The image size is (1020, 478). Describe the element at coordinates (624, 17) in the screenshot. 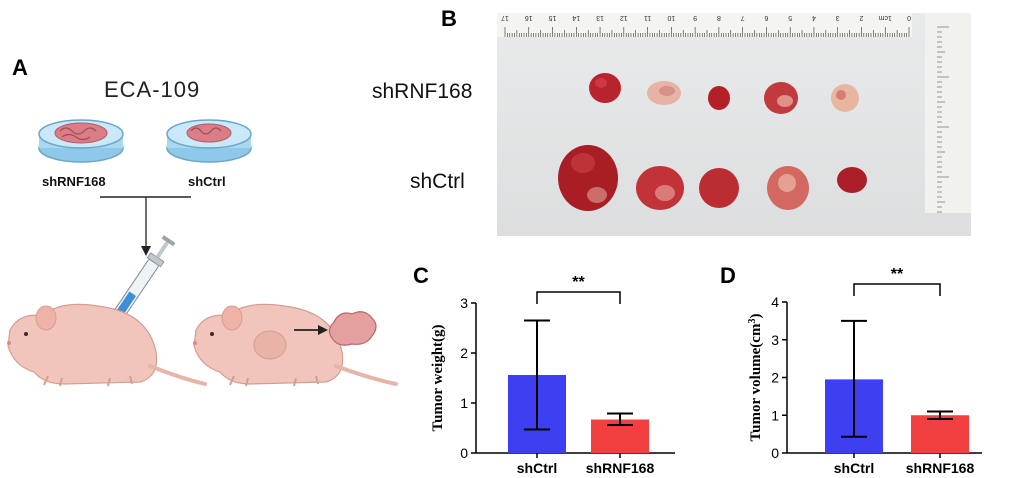

I see `ruler-number: 12` at that location.